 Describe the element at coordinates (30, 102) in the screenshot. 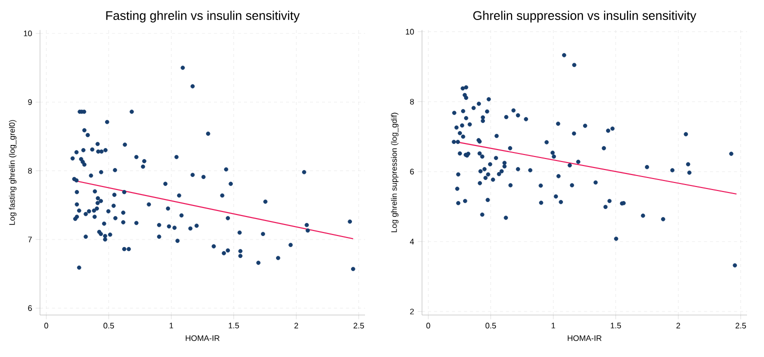

I see `y-tick-label: 9` at that location.